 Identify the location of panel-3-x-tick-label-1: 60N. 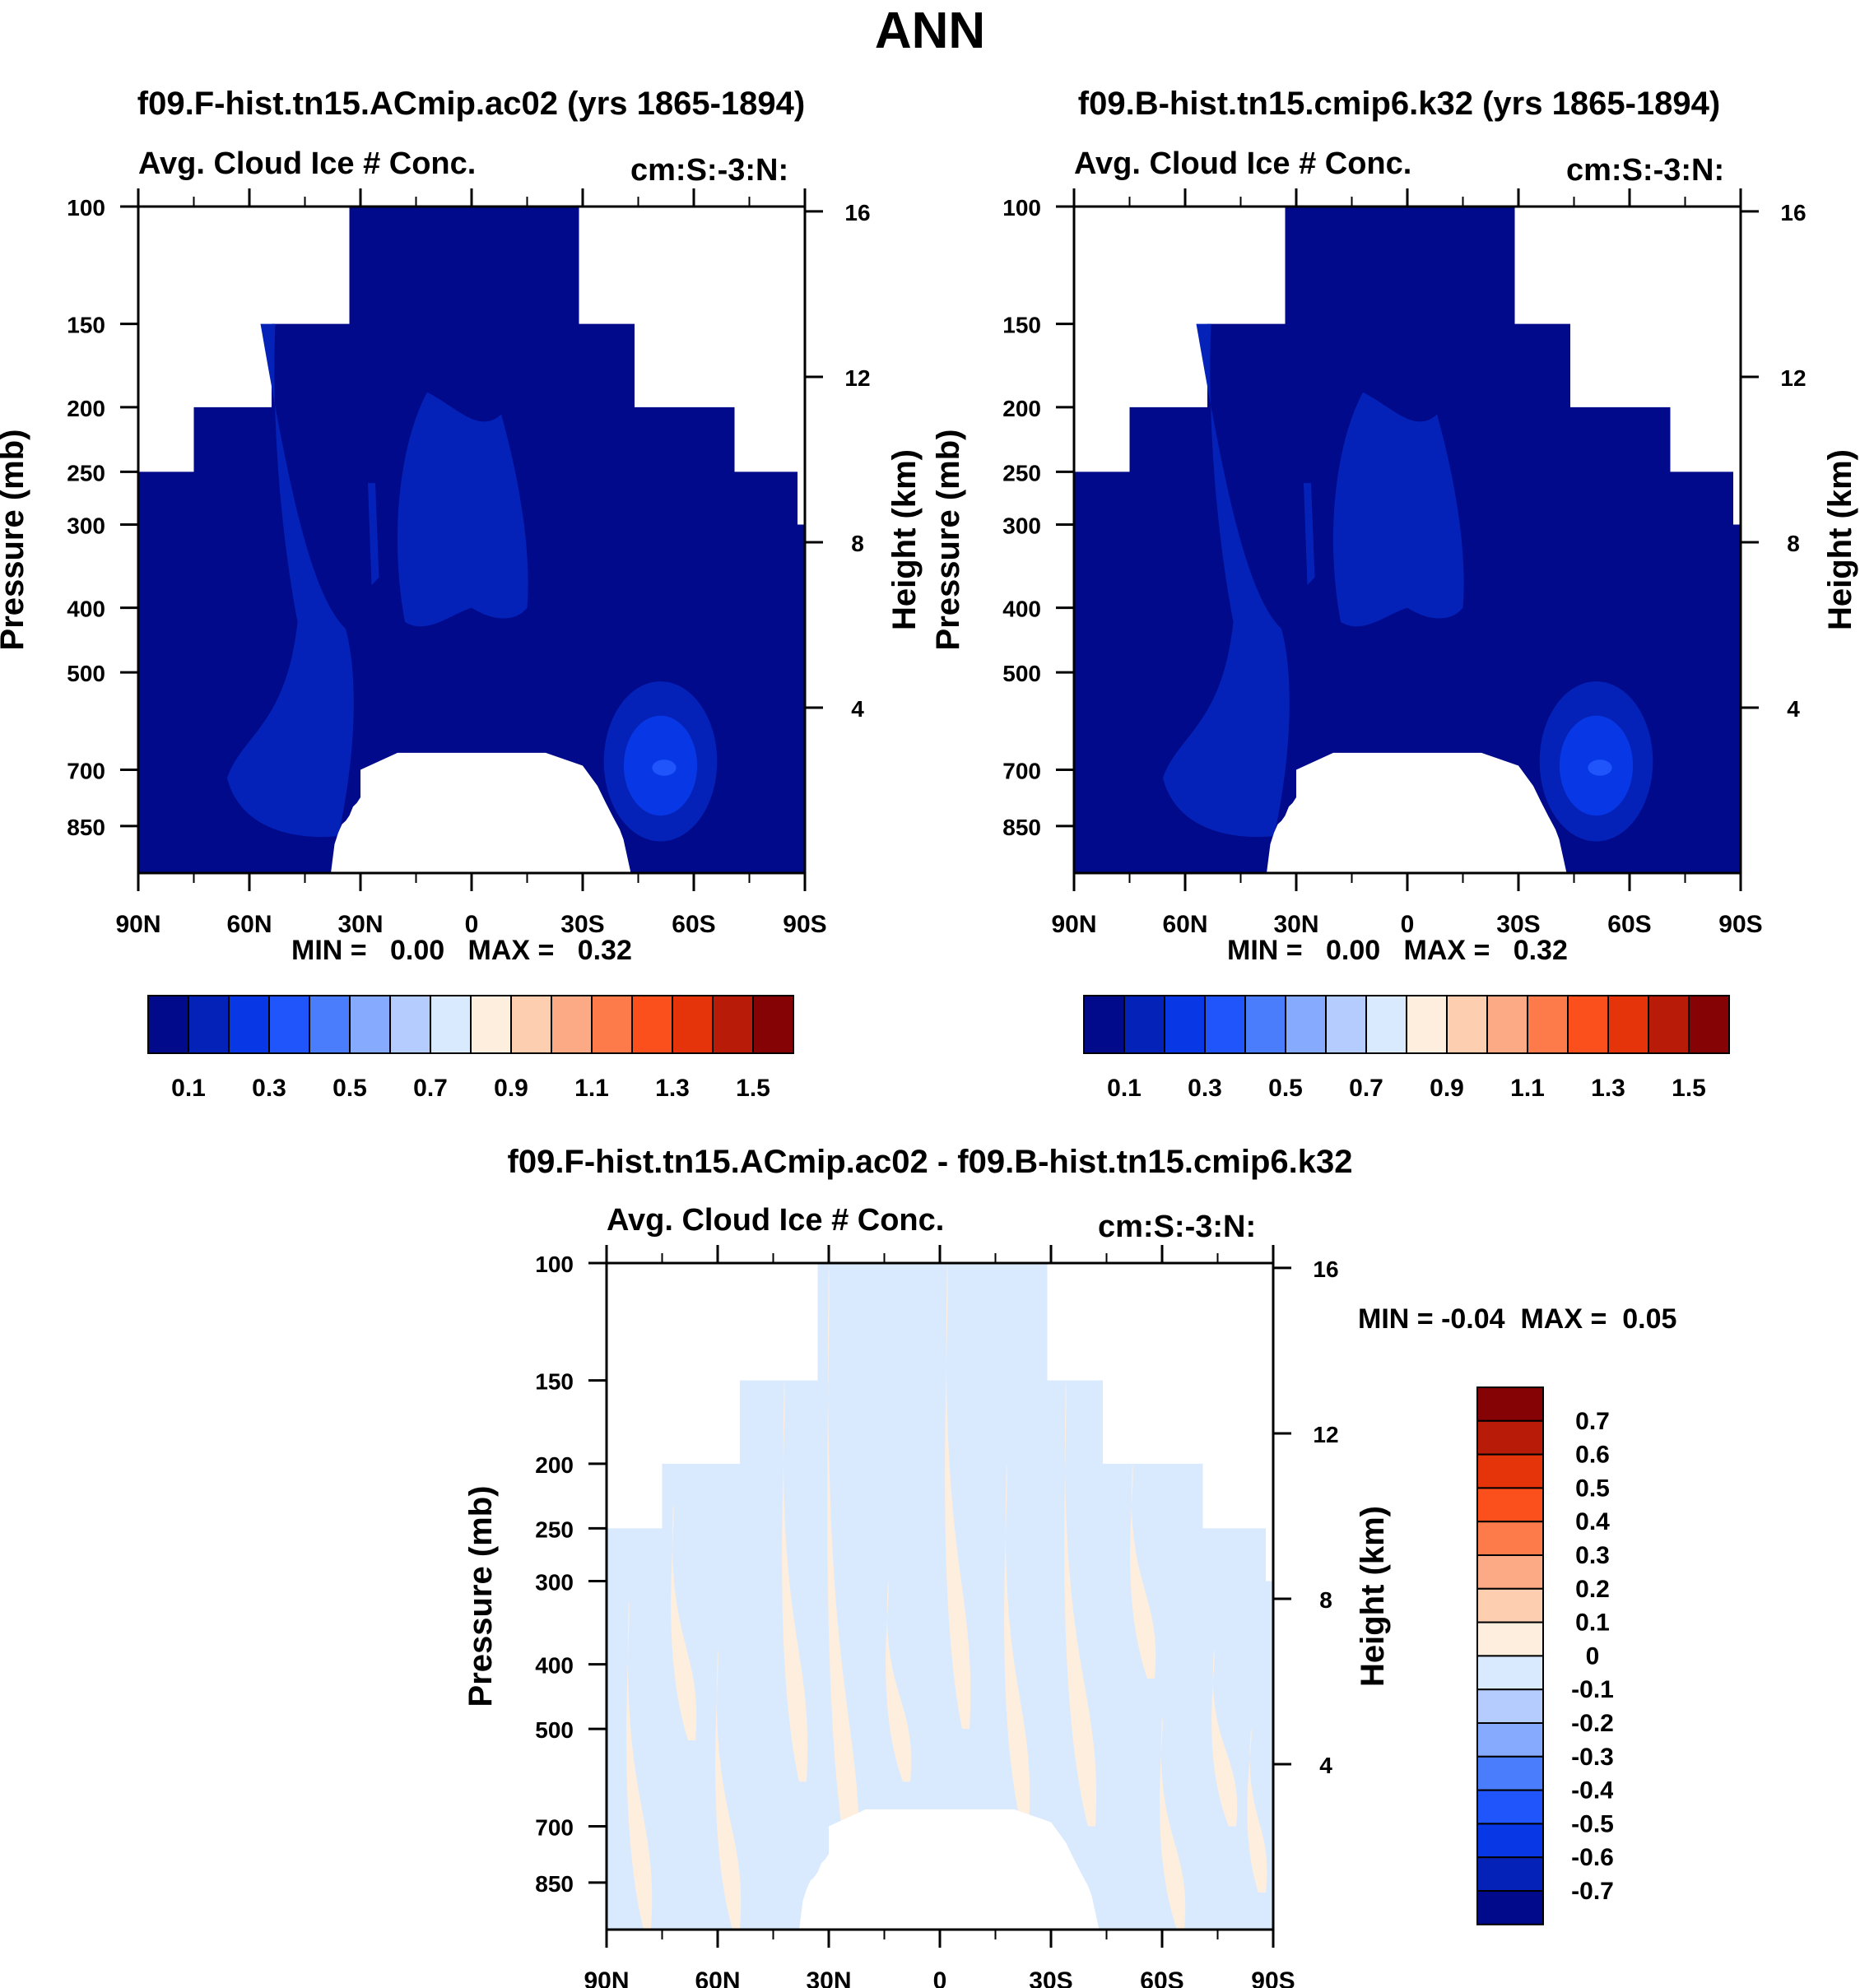
(717, 1977).